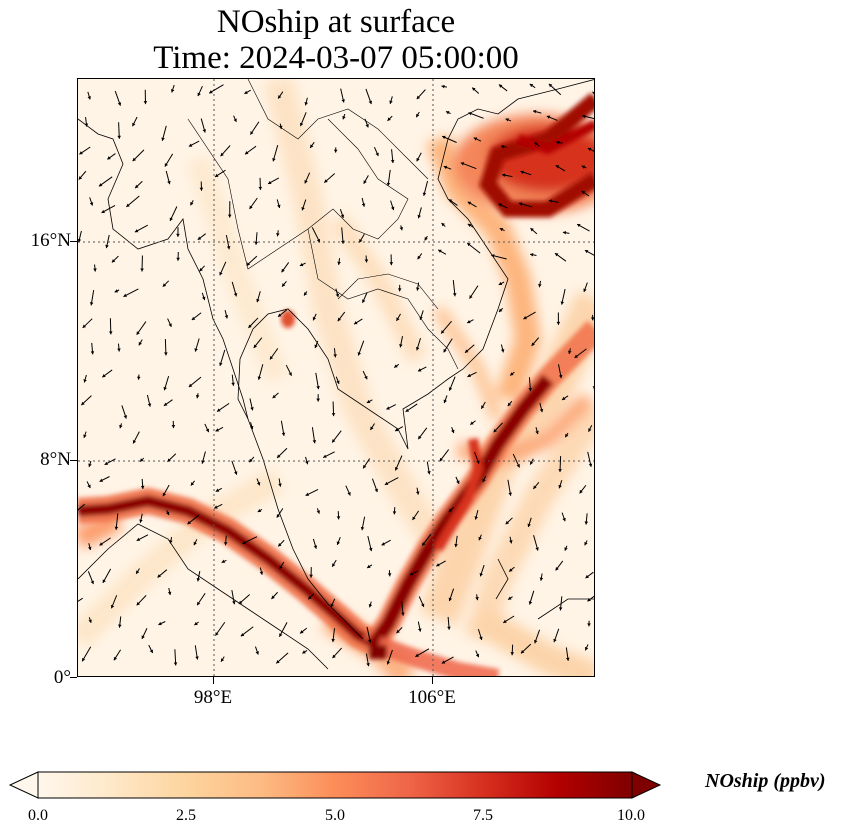 Image resolution: width=842 pixels, height=836 pixels. I want to click on map-title-line1: NOship at surface, so click(336, 22).